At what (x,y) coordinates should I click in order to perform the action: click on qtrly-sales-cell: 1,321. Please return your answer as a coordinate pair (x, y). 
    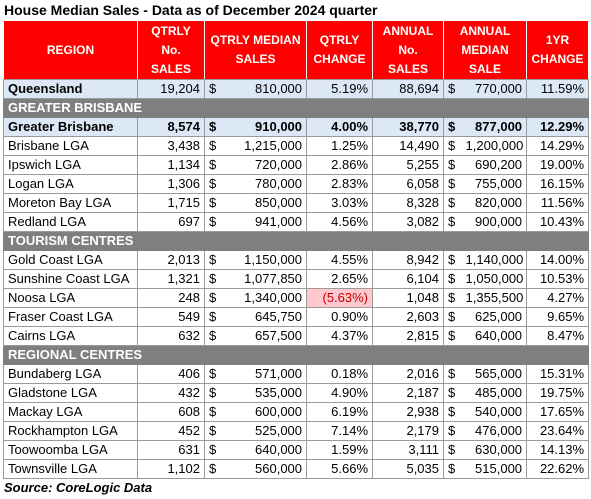
    Looking at the image, I should click on (171, 279).